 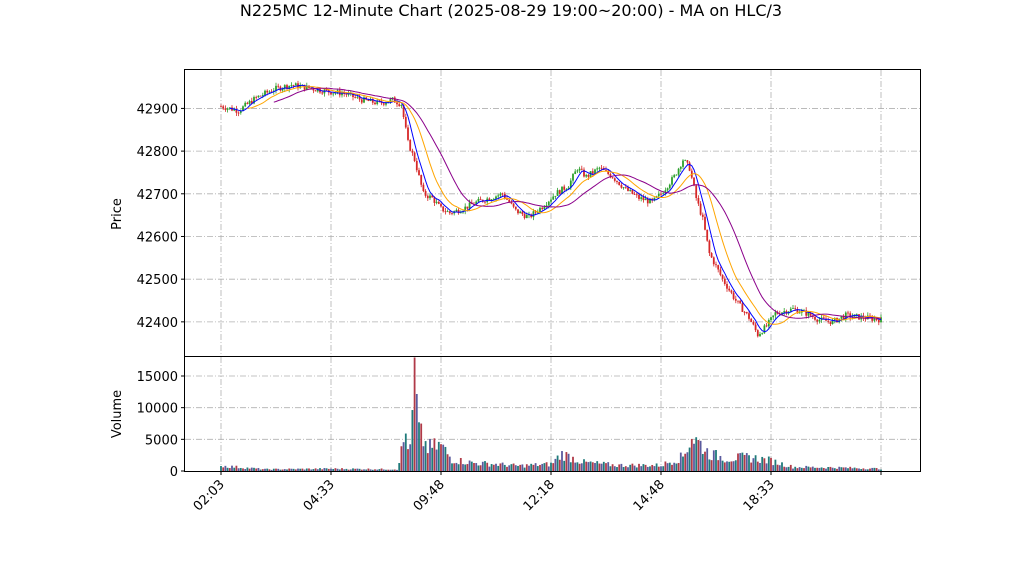 I want to click on price-y-axis: 42400 42500 42600 42700 42800 42900, so click(x=161, y=216).